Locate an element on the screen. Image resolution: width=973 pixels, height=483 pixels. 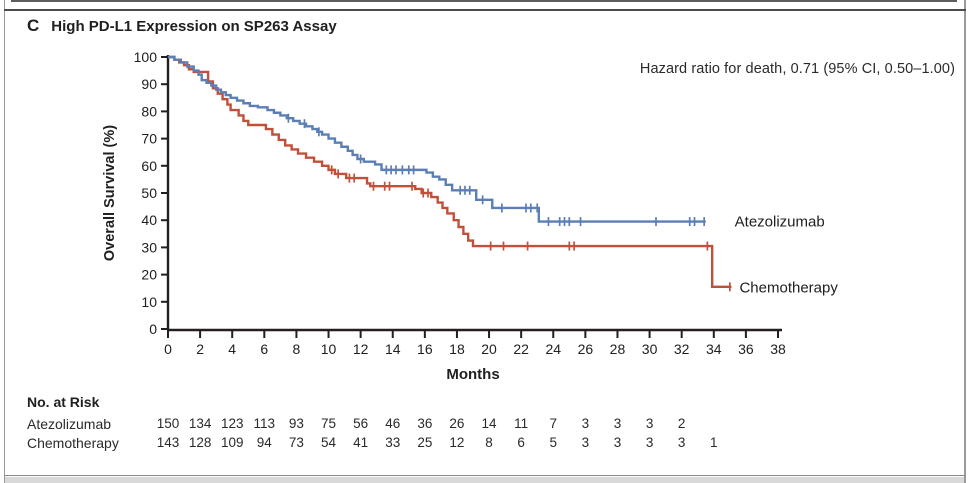
risk-value: 54 is located at coordinates (329, 442).